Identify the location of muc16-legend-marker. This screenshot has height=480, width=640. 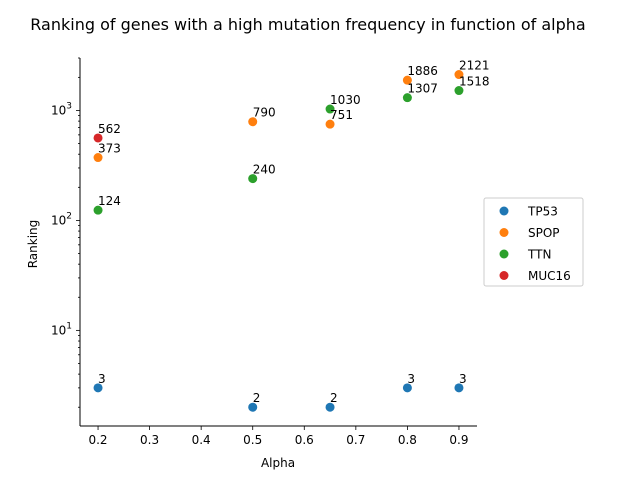
(504, 275).